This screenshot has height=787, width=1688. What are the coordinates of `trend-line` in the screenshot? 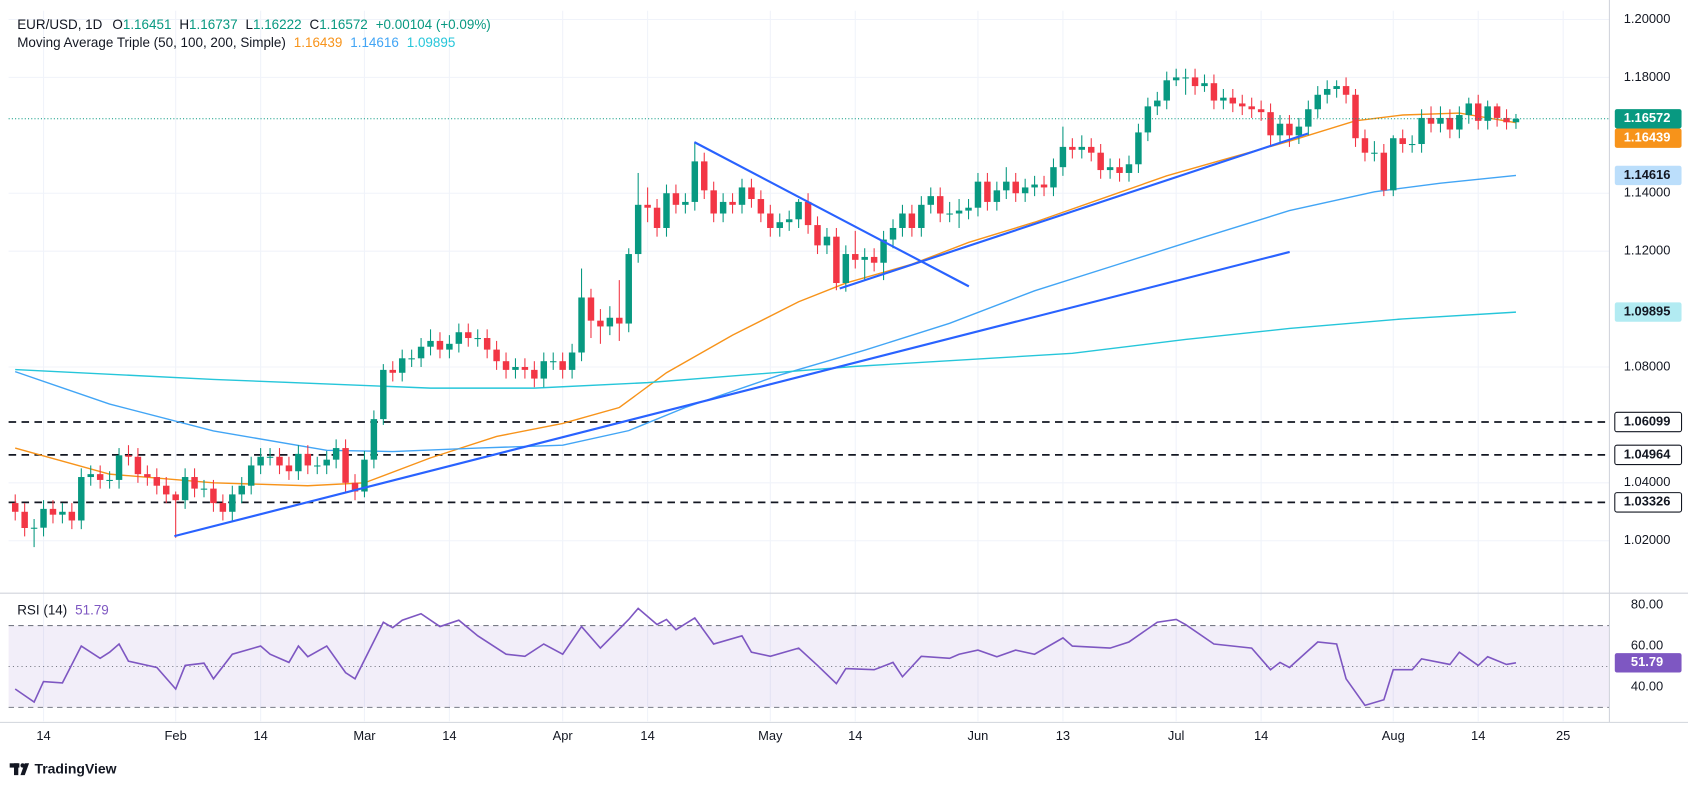 It's located at (831, 214).